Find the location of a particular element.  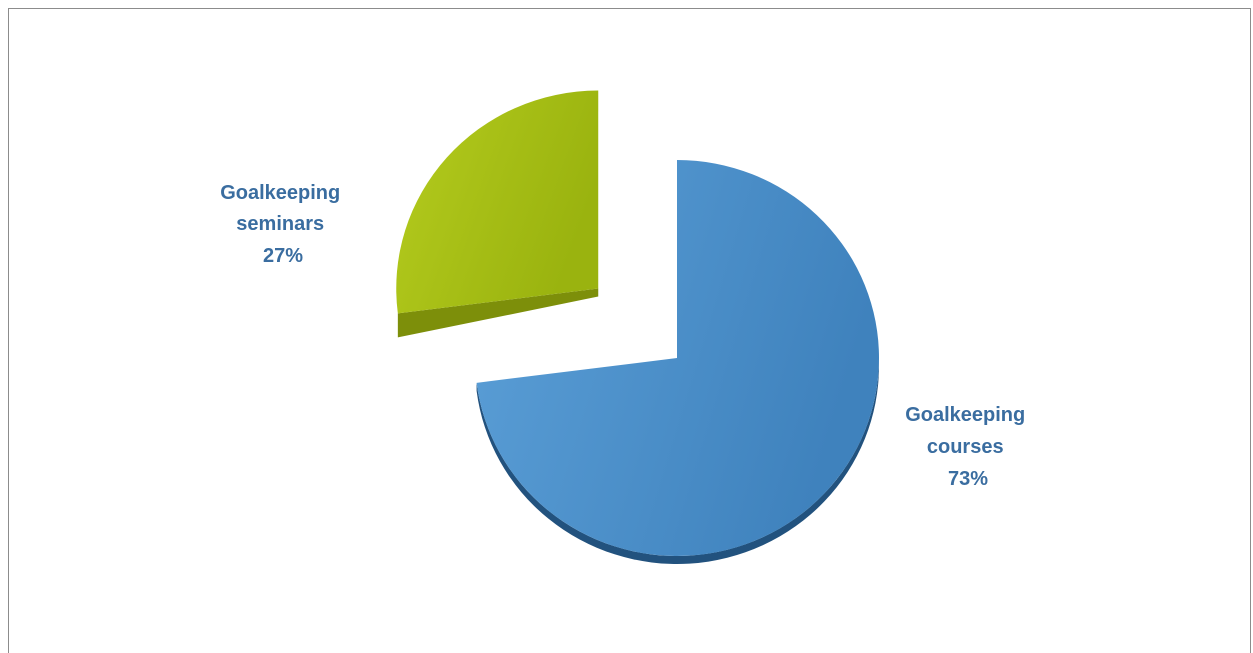

data-label-courses-line1: Goalkeeping is located at coordinates (965, 415).